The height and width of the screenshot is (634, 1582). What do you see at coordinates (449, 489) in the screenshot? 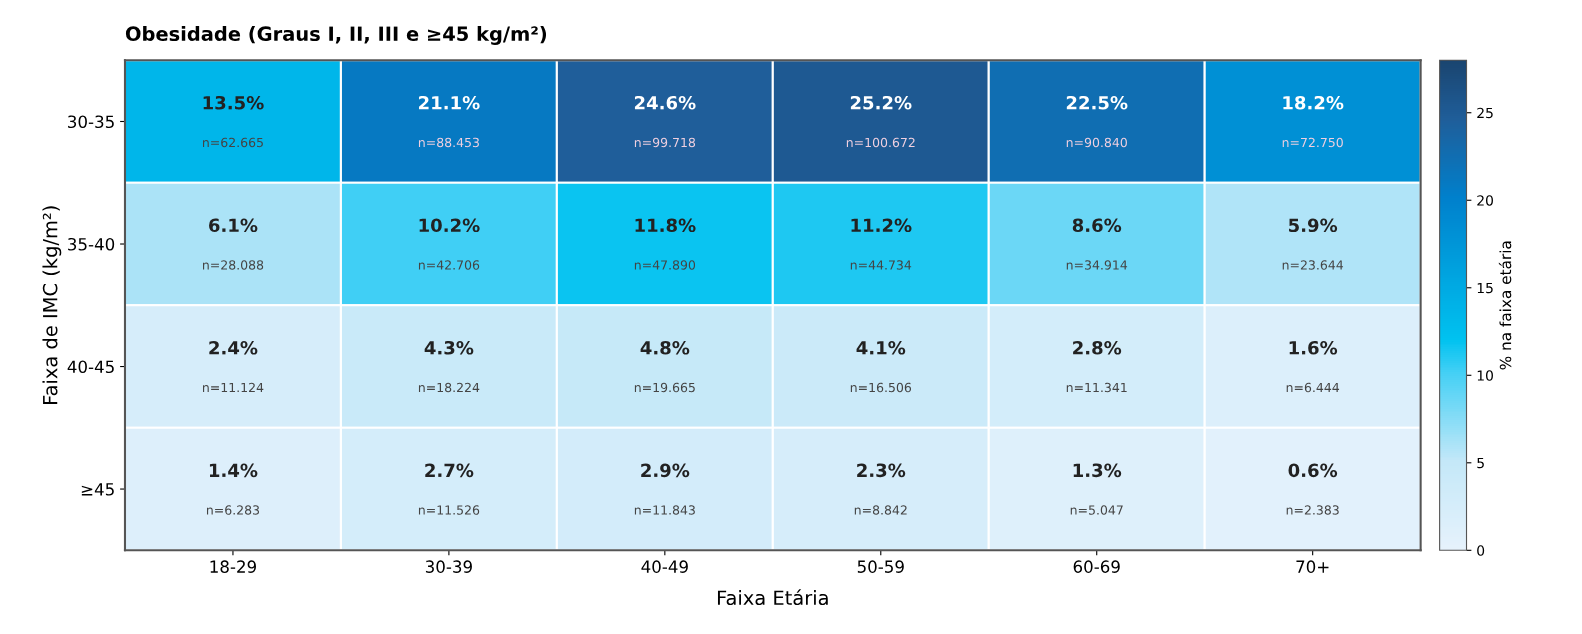
I see `text: 2.7% n=11.526` at bounding box center [449, 489].